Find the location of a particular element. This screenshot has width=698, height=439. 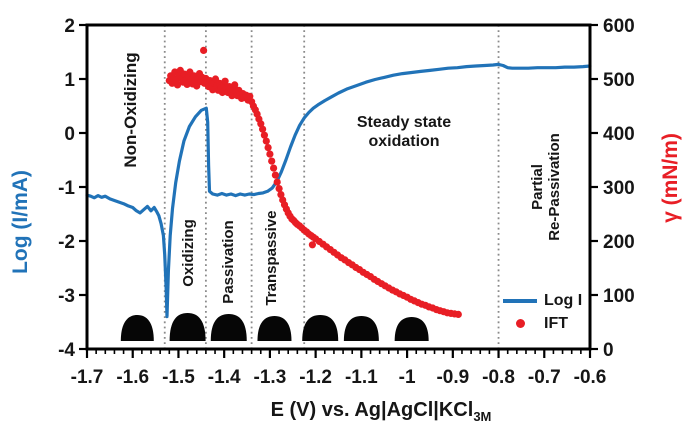

legend-label-ift: IFT is located at coordinates (556, 323).